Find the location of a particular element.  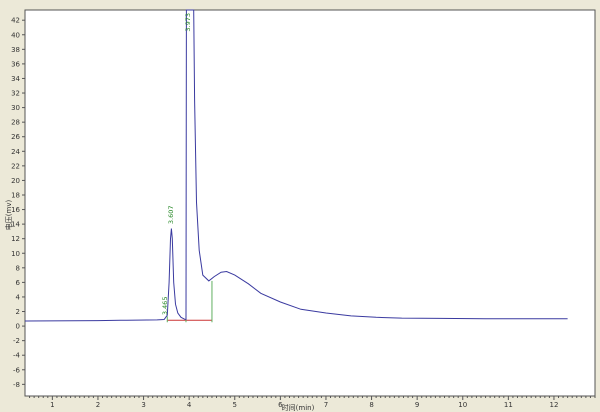

x-tick-label: 11 is located at coordinates (508, 405).